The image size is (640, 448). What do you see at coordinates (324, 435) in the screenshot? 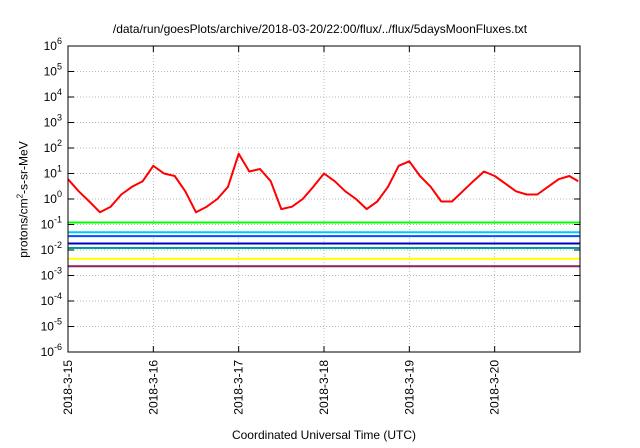
I see `x-axis-label: Coordinated Universal Time (UTC)` at bounding box center [324, 435].